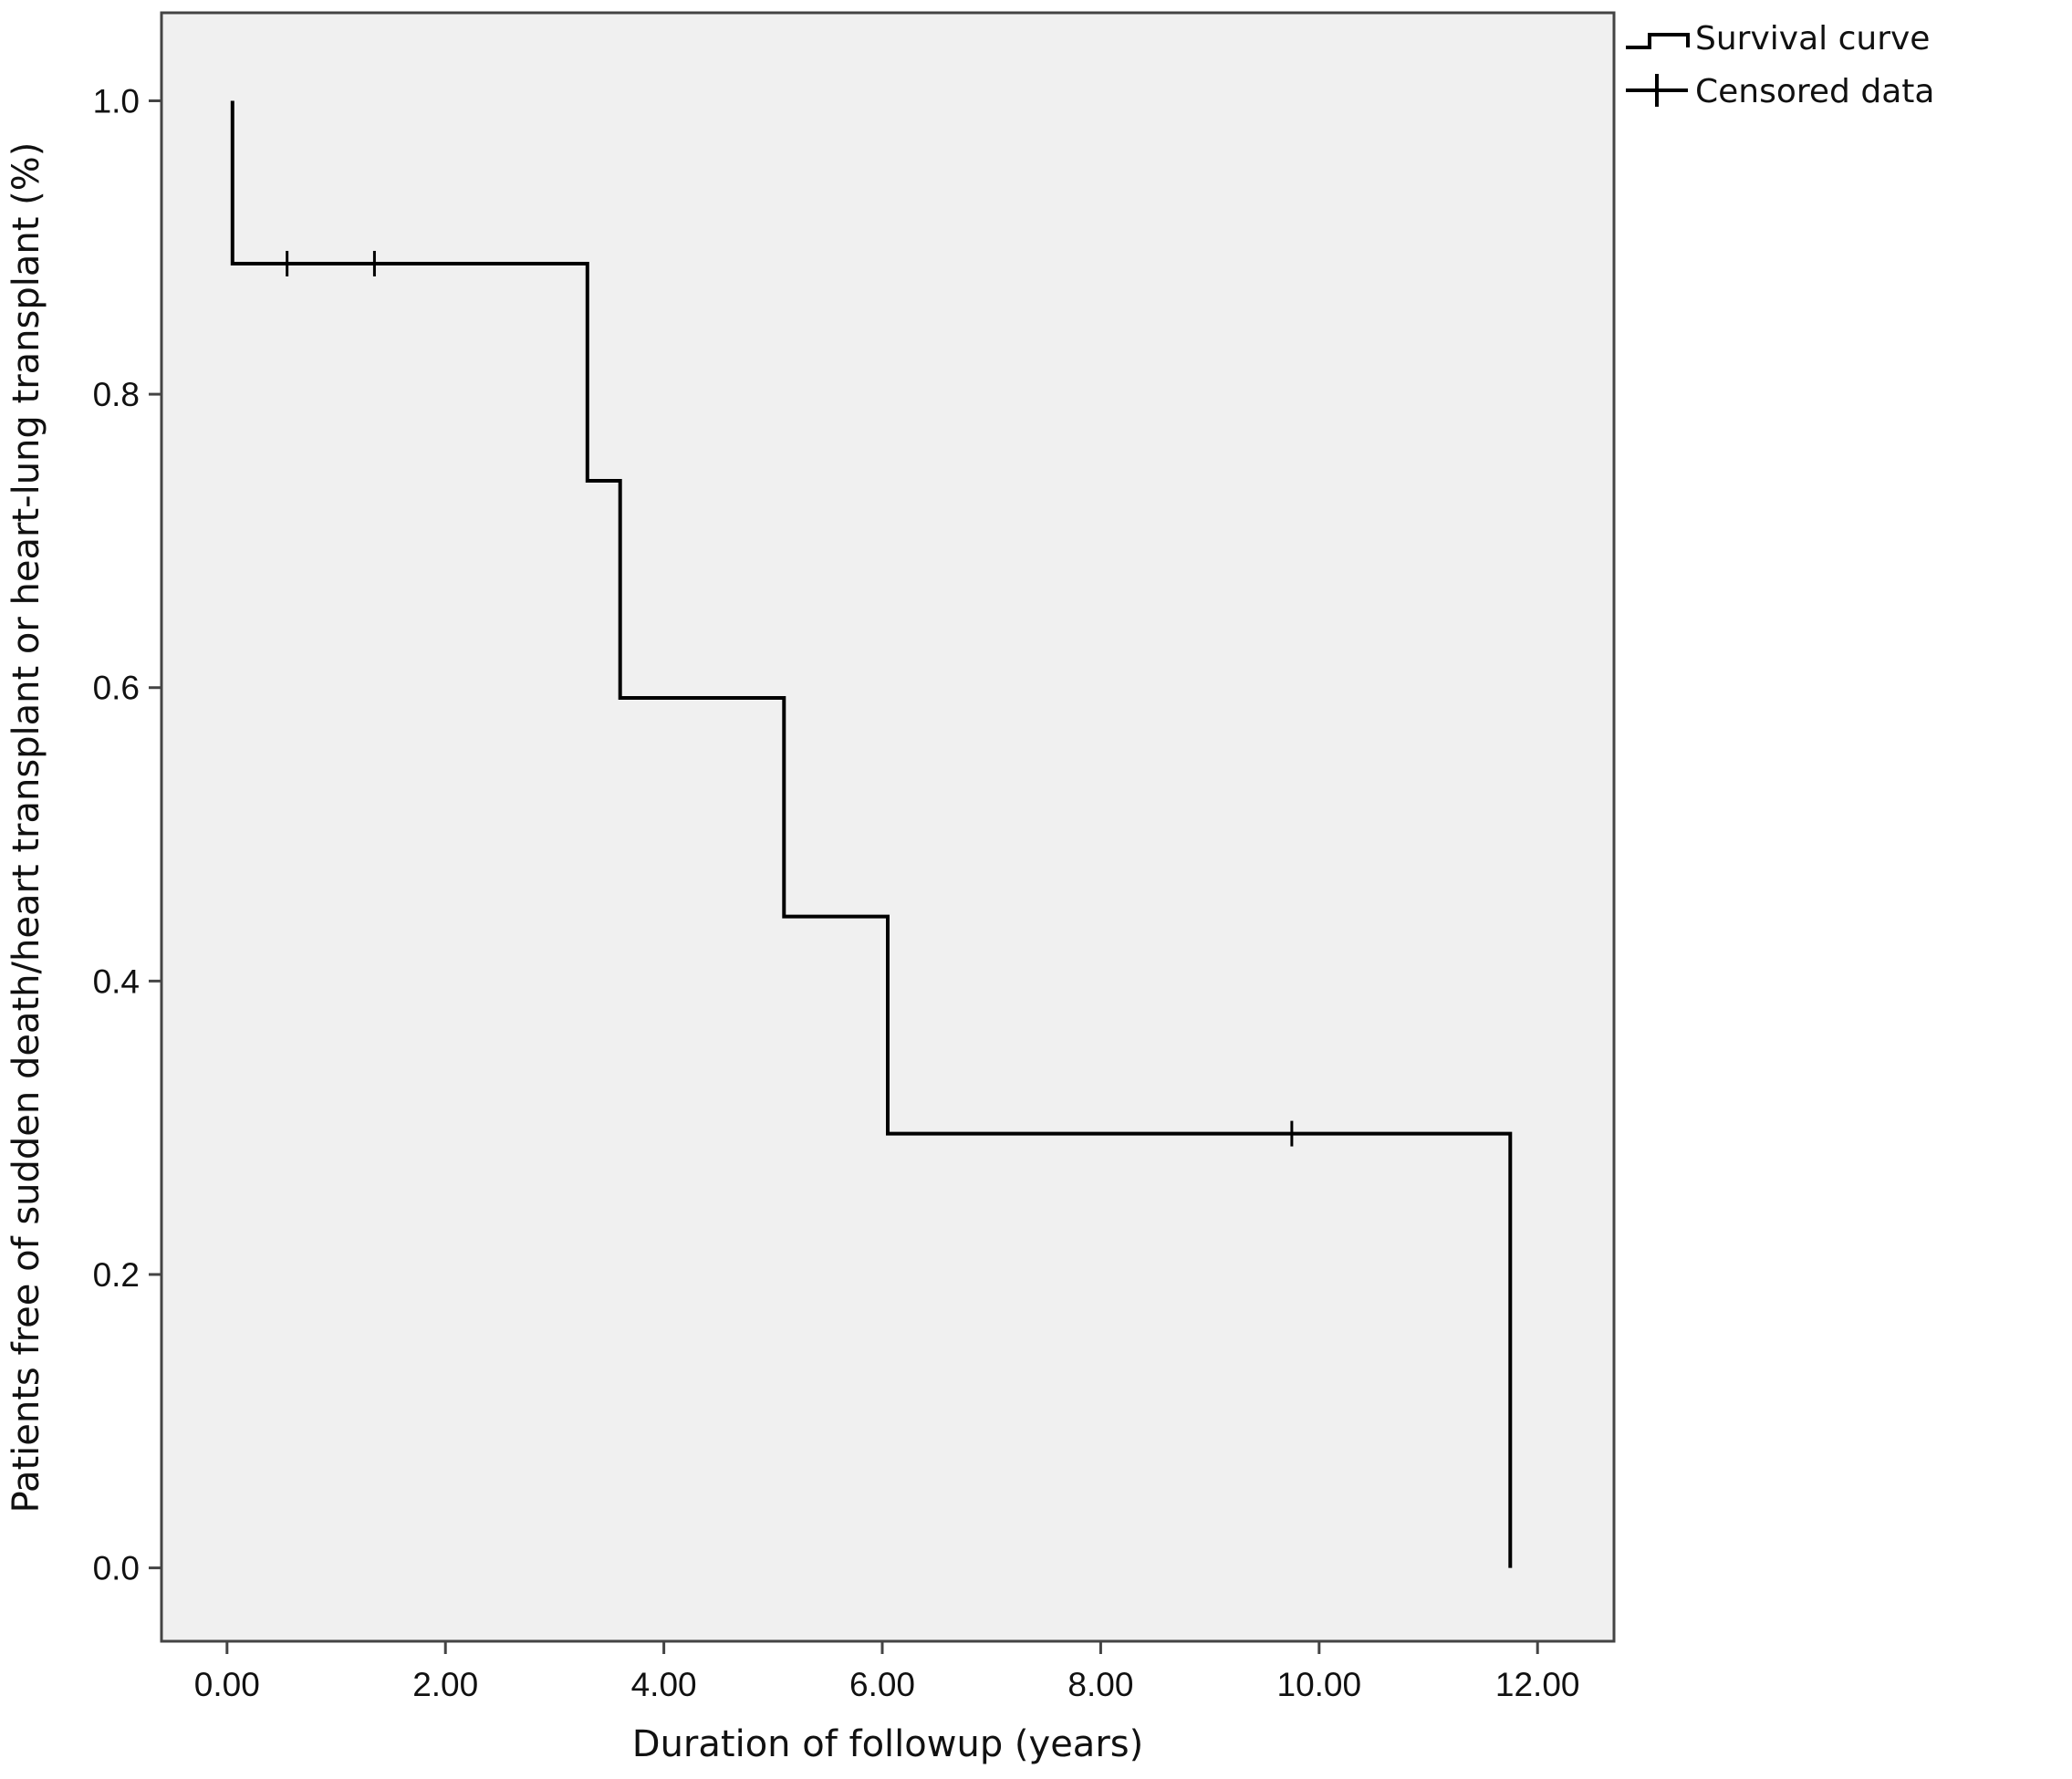 The width and height of the screenshot is (2072, 1779). What do you see at coordinates (1812, 38) in the screenshot?
I see `legend-label-survival-curve: Survival curve` at bounding box center [1812, 38].